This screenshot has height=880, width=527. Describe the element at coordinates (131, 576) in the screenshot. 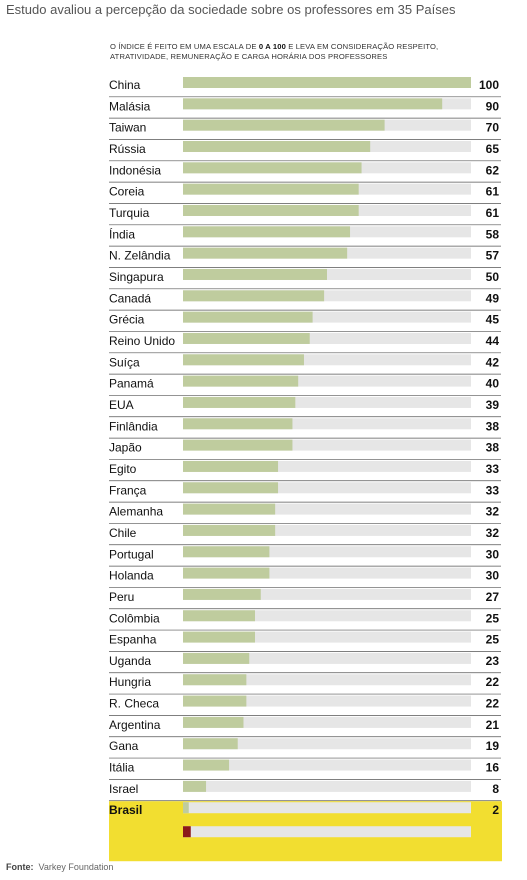

I see `category-label: Holanda` at that location.